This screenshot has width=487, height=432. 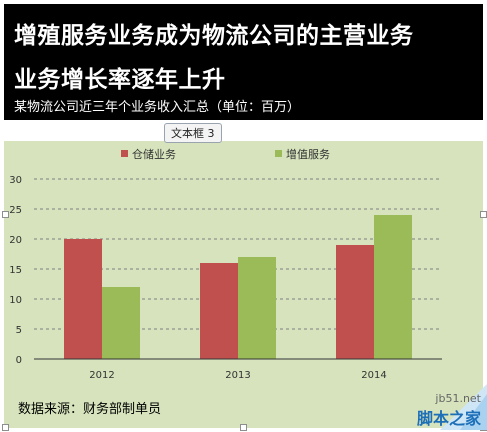 What do you see at coordinates (15, 180) in the screenshot?
I see `y-tick-label: 30` at bounding box center [15, 180].